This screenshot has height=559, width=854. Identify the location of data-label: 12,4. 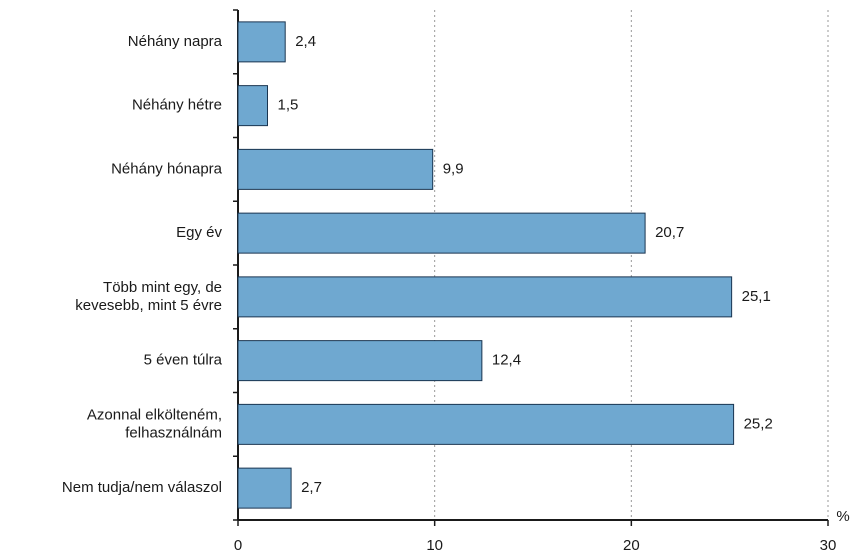
(506, 360).